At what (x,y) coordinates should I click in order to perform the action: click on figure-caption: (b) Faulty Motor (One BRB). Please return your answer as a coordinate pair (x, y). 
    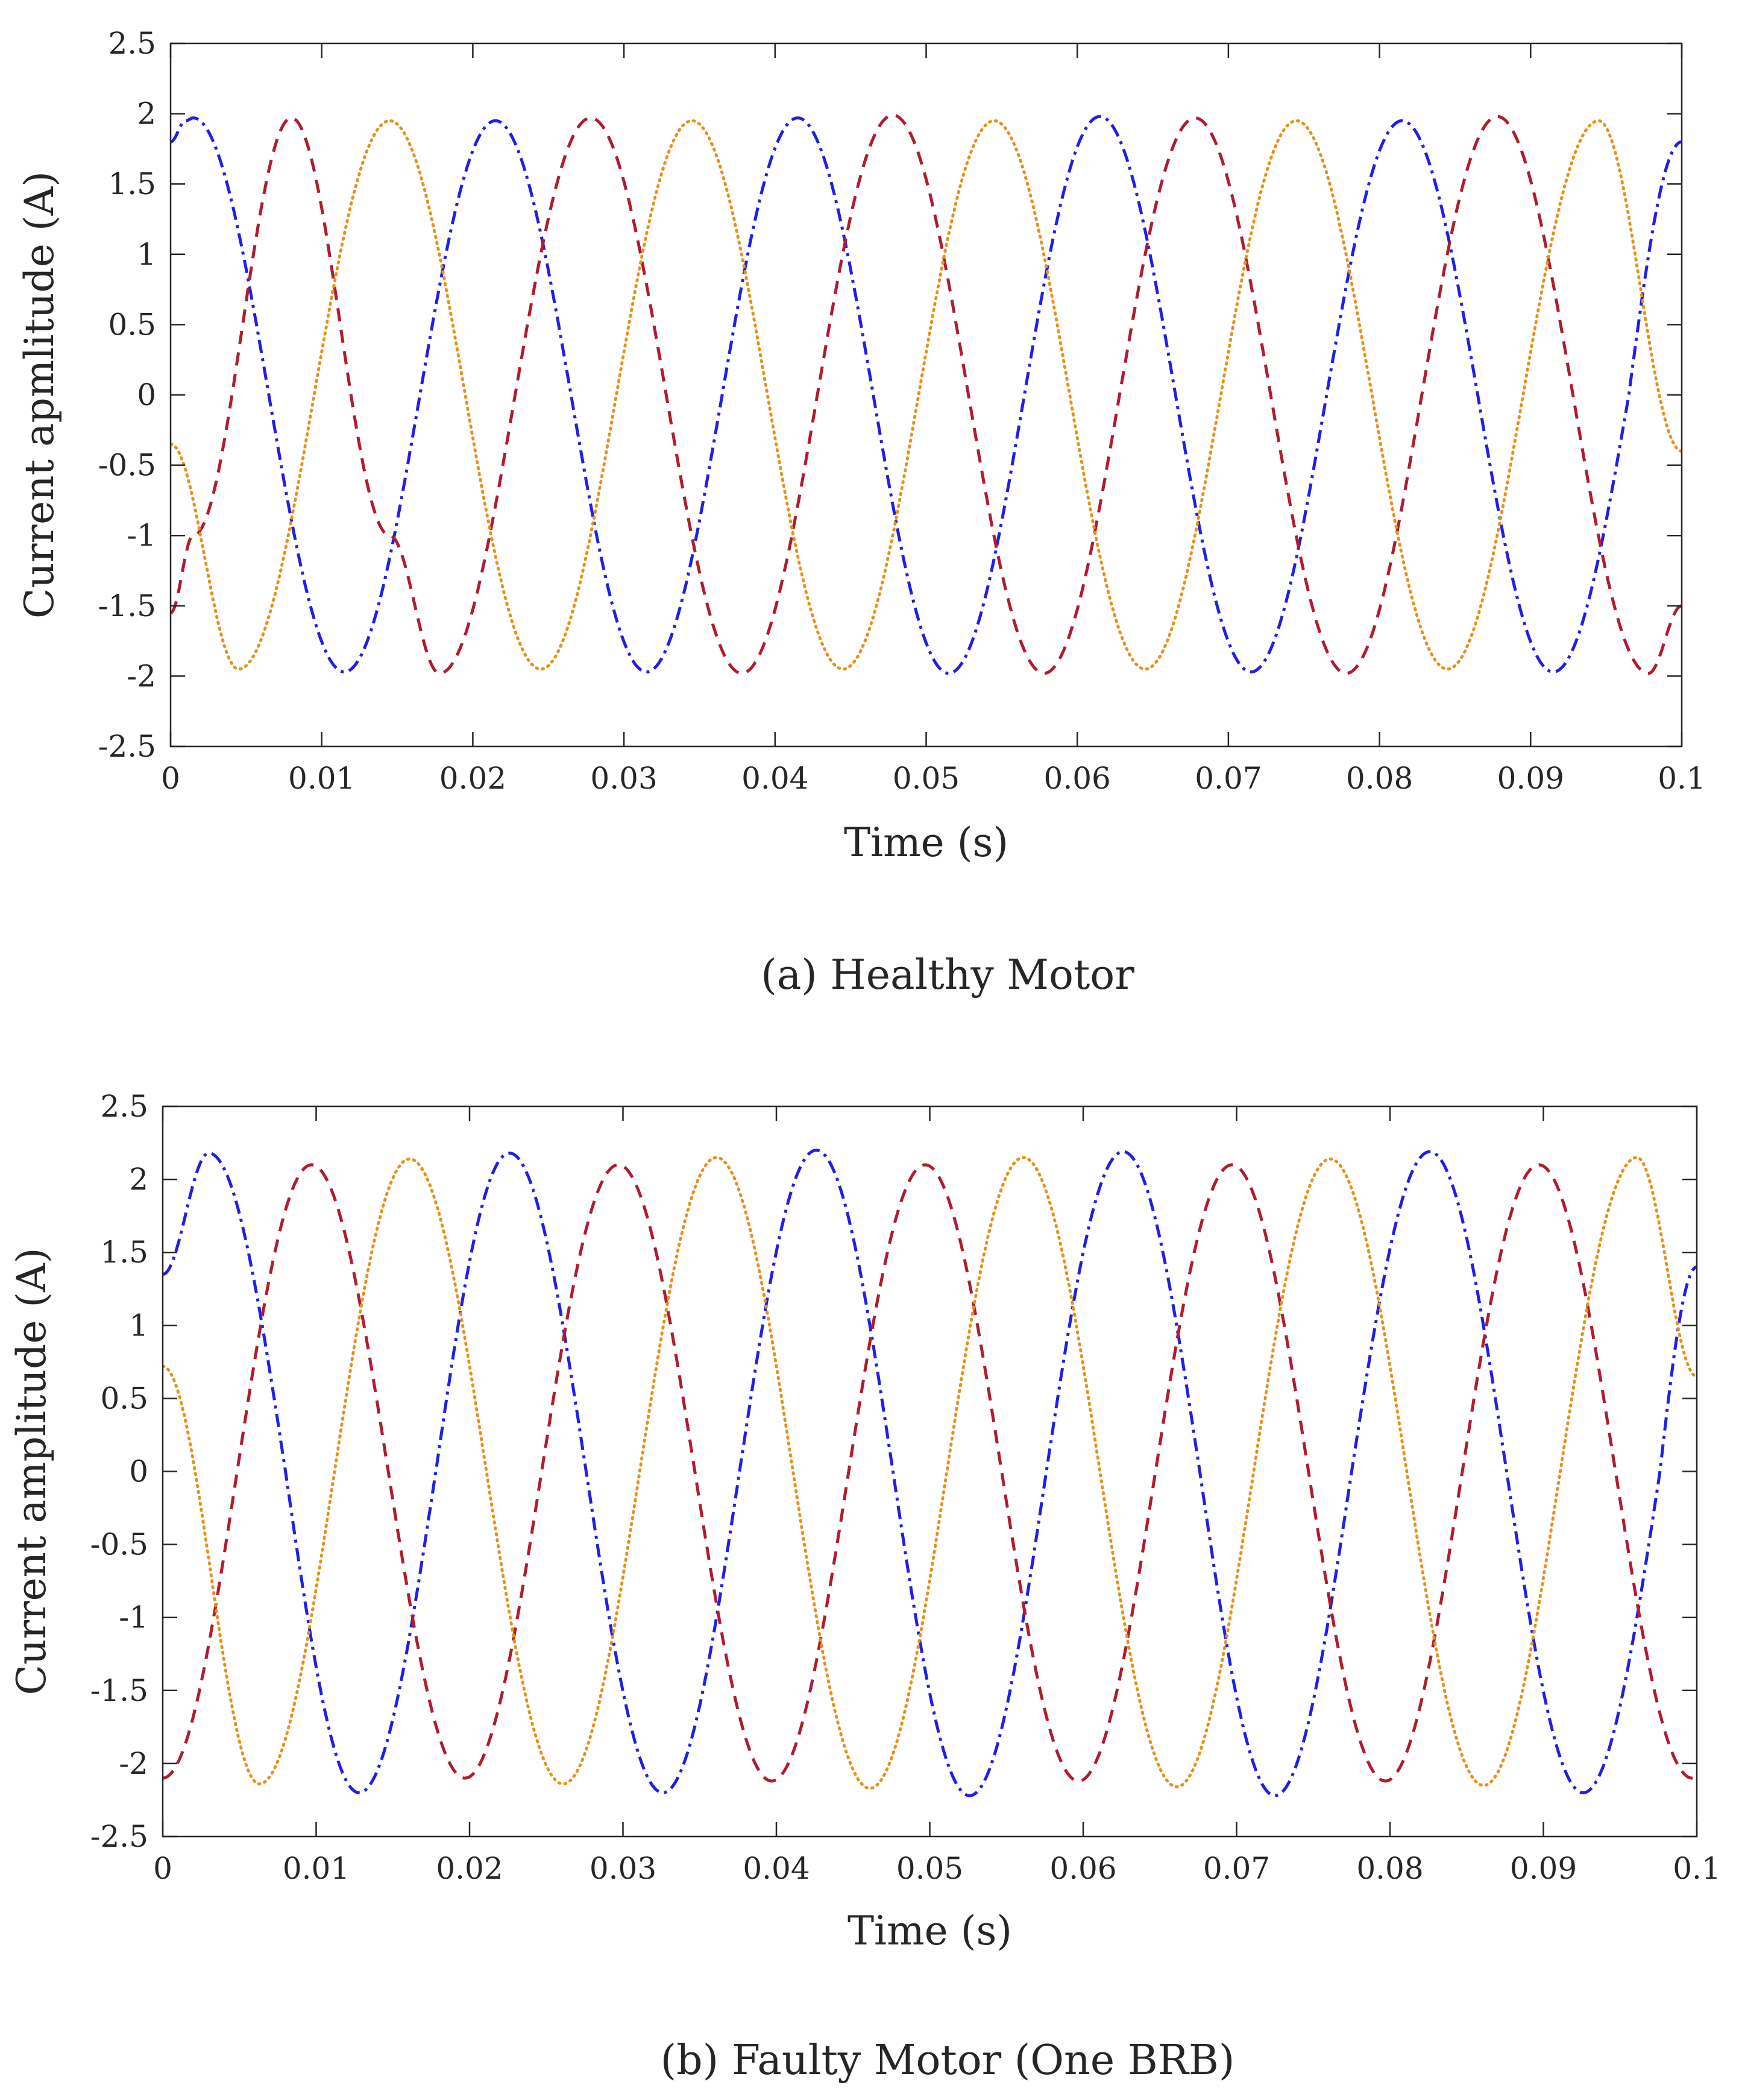
    Looking at the image, I should click on (948, 2060).